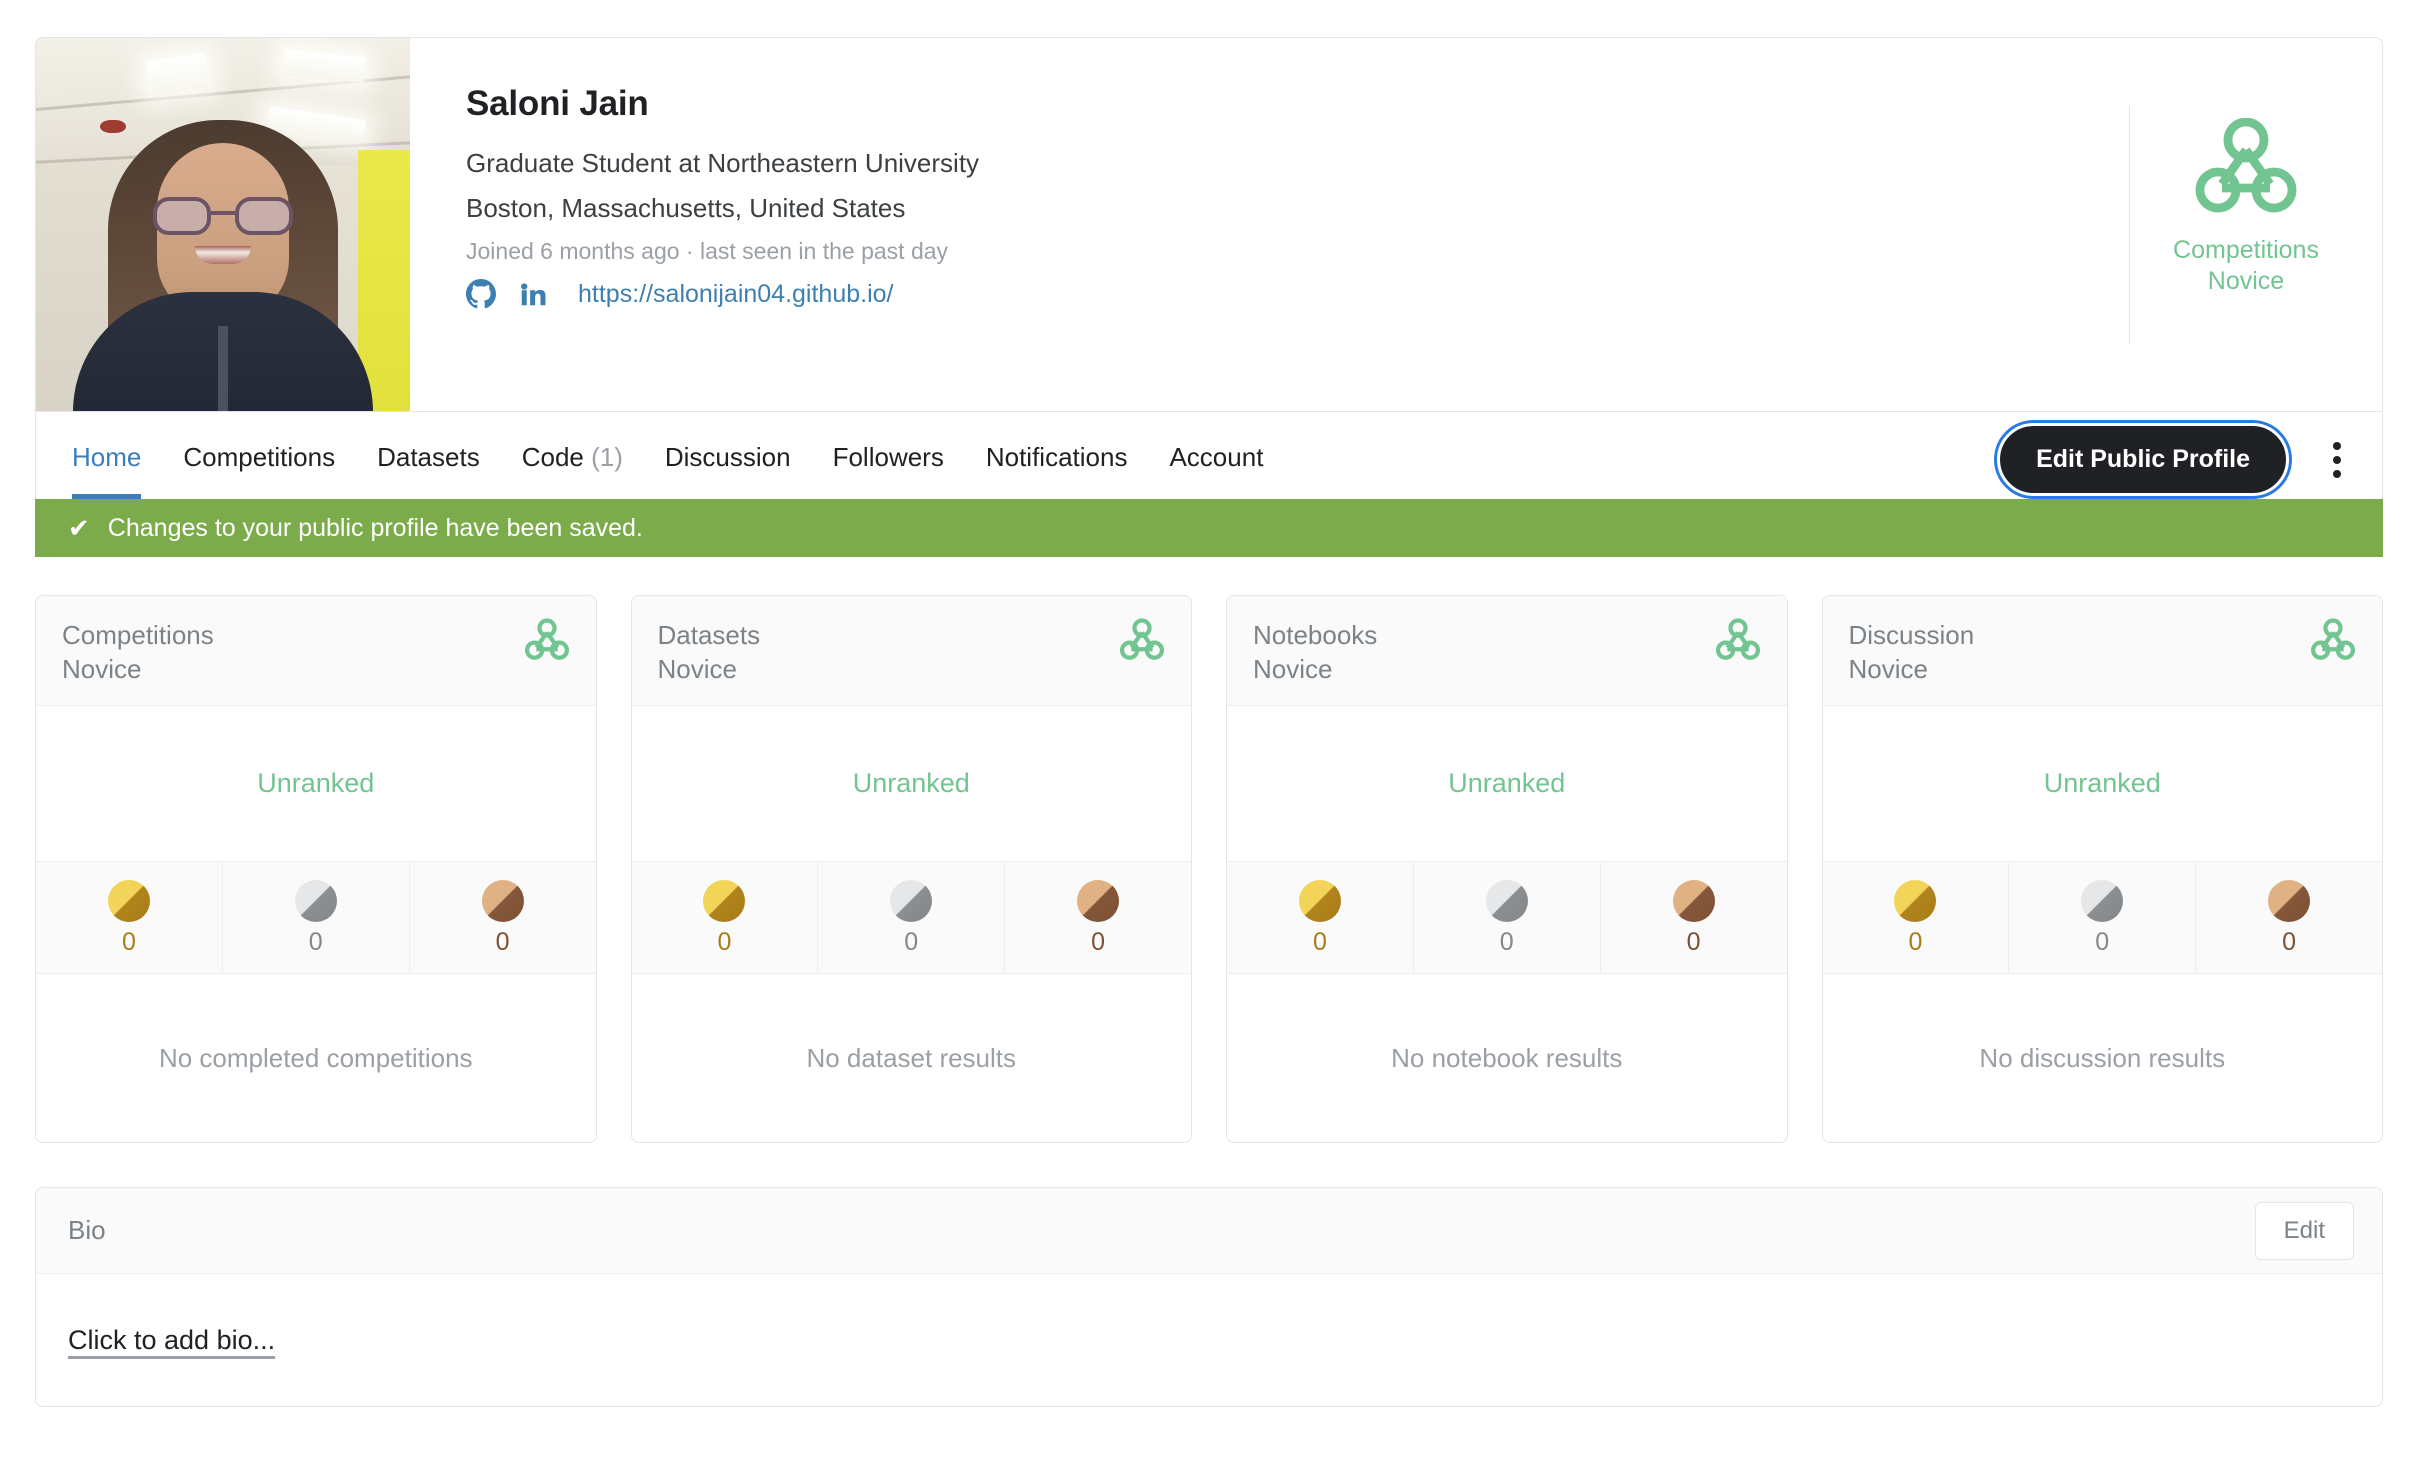  What do you see at coordinates (481, 294) in the screenshot?
I see `github-icon` at bounding box center [481, 294].